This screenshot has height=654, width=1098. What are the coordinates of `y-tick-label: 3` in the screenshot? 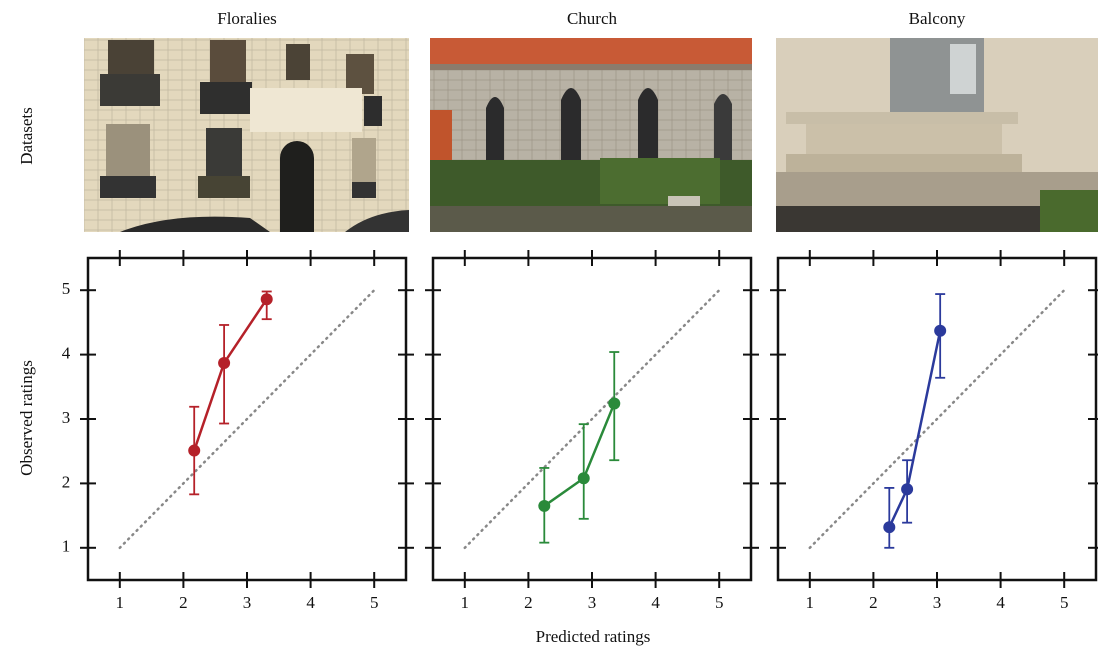 It's located at (66, 417).